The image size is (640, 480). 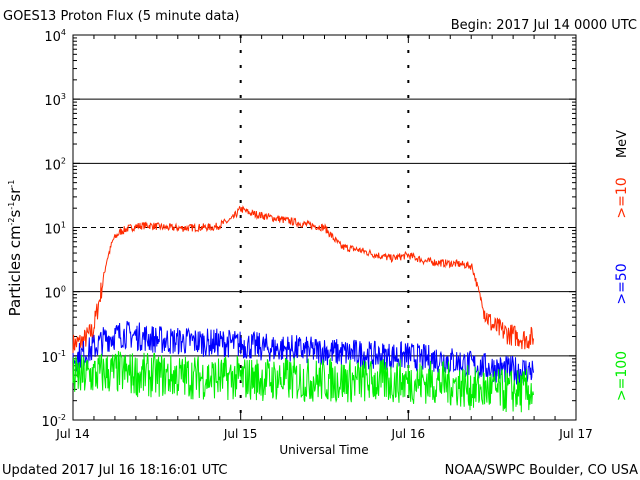 I want to click on y-tick-label: 10¹, so click(x=55, y=229).